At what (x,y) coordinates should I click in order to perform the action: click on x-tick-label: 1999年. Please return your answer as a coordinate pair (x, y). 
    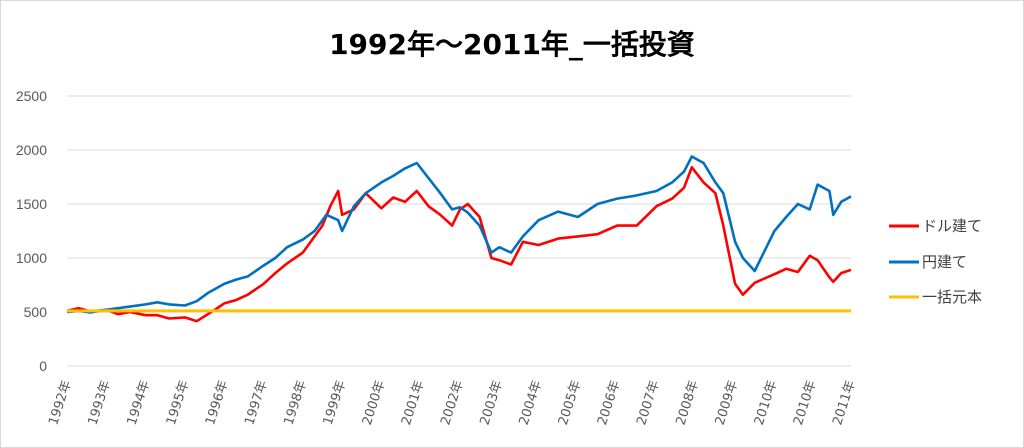
    Looking at the image, I should click on (335, 403).